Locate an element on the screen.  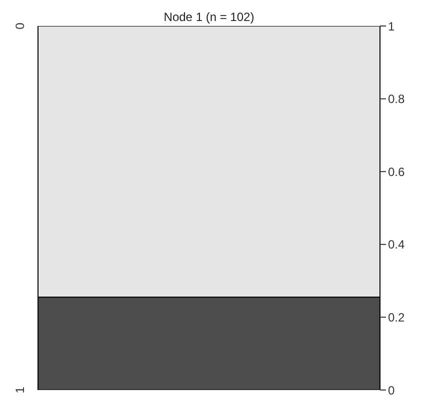
text: 0 is located at coordinates (20, 26).